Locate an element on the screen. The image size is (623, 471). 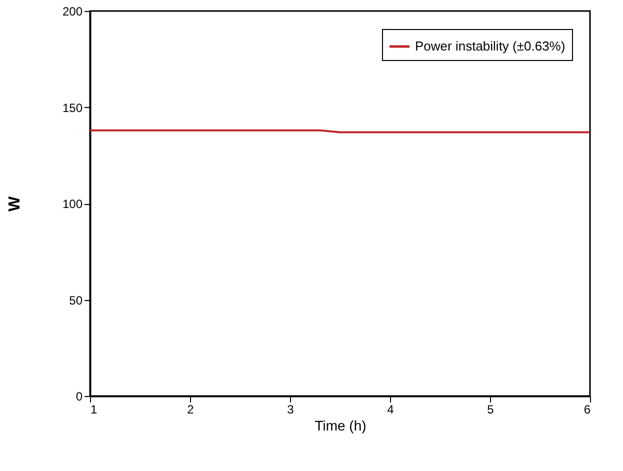
x-tick-label: 1 is located at coordinates (94, 409).